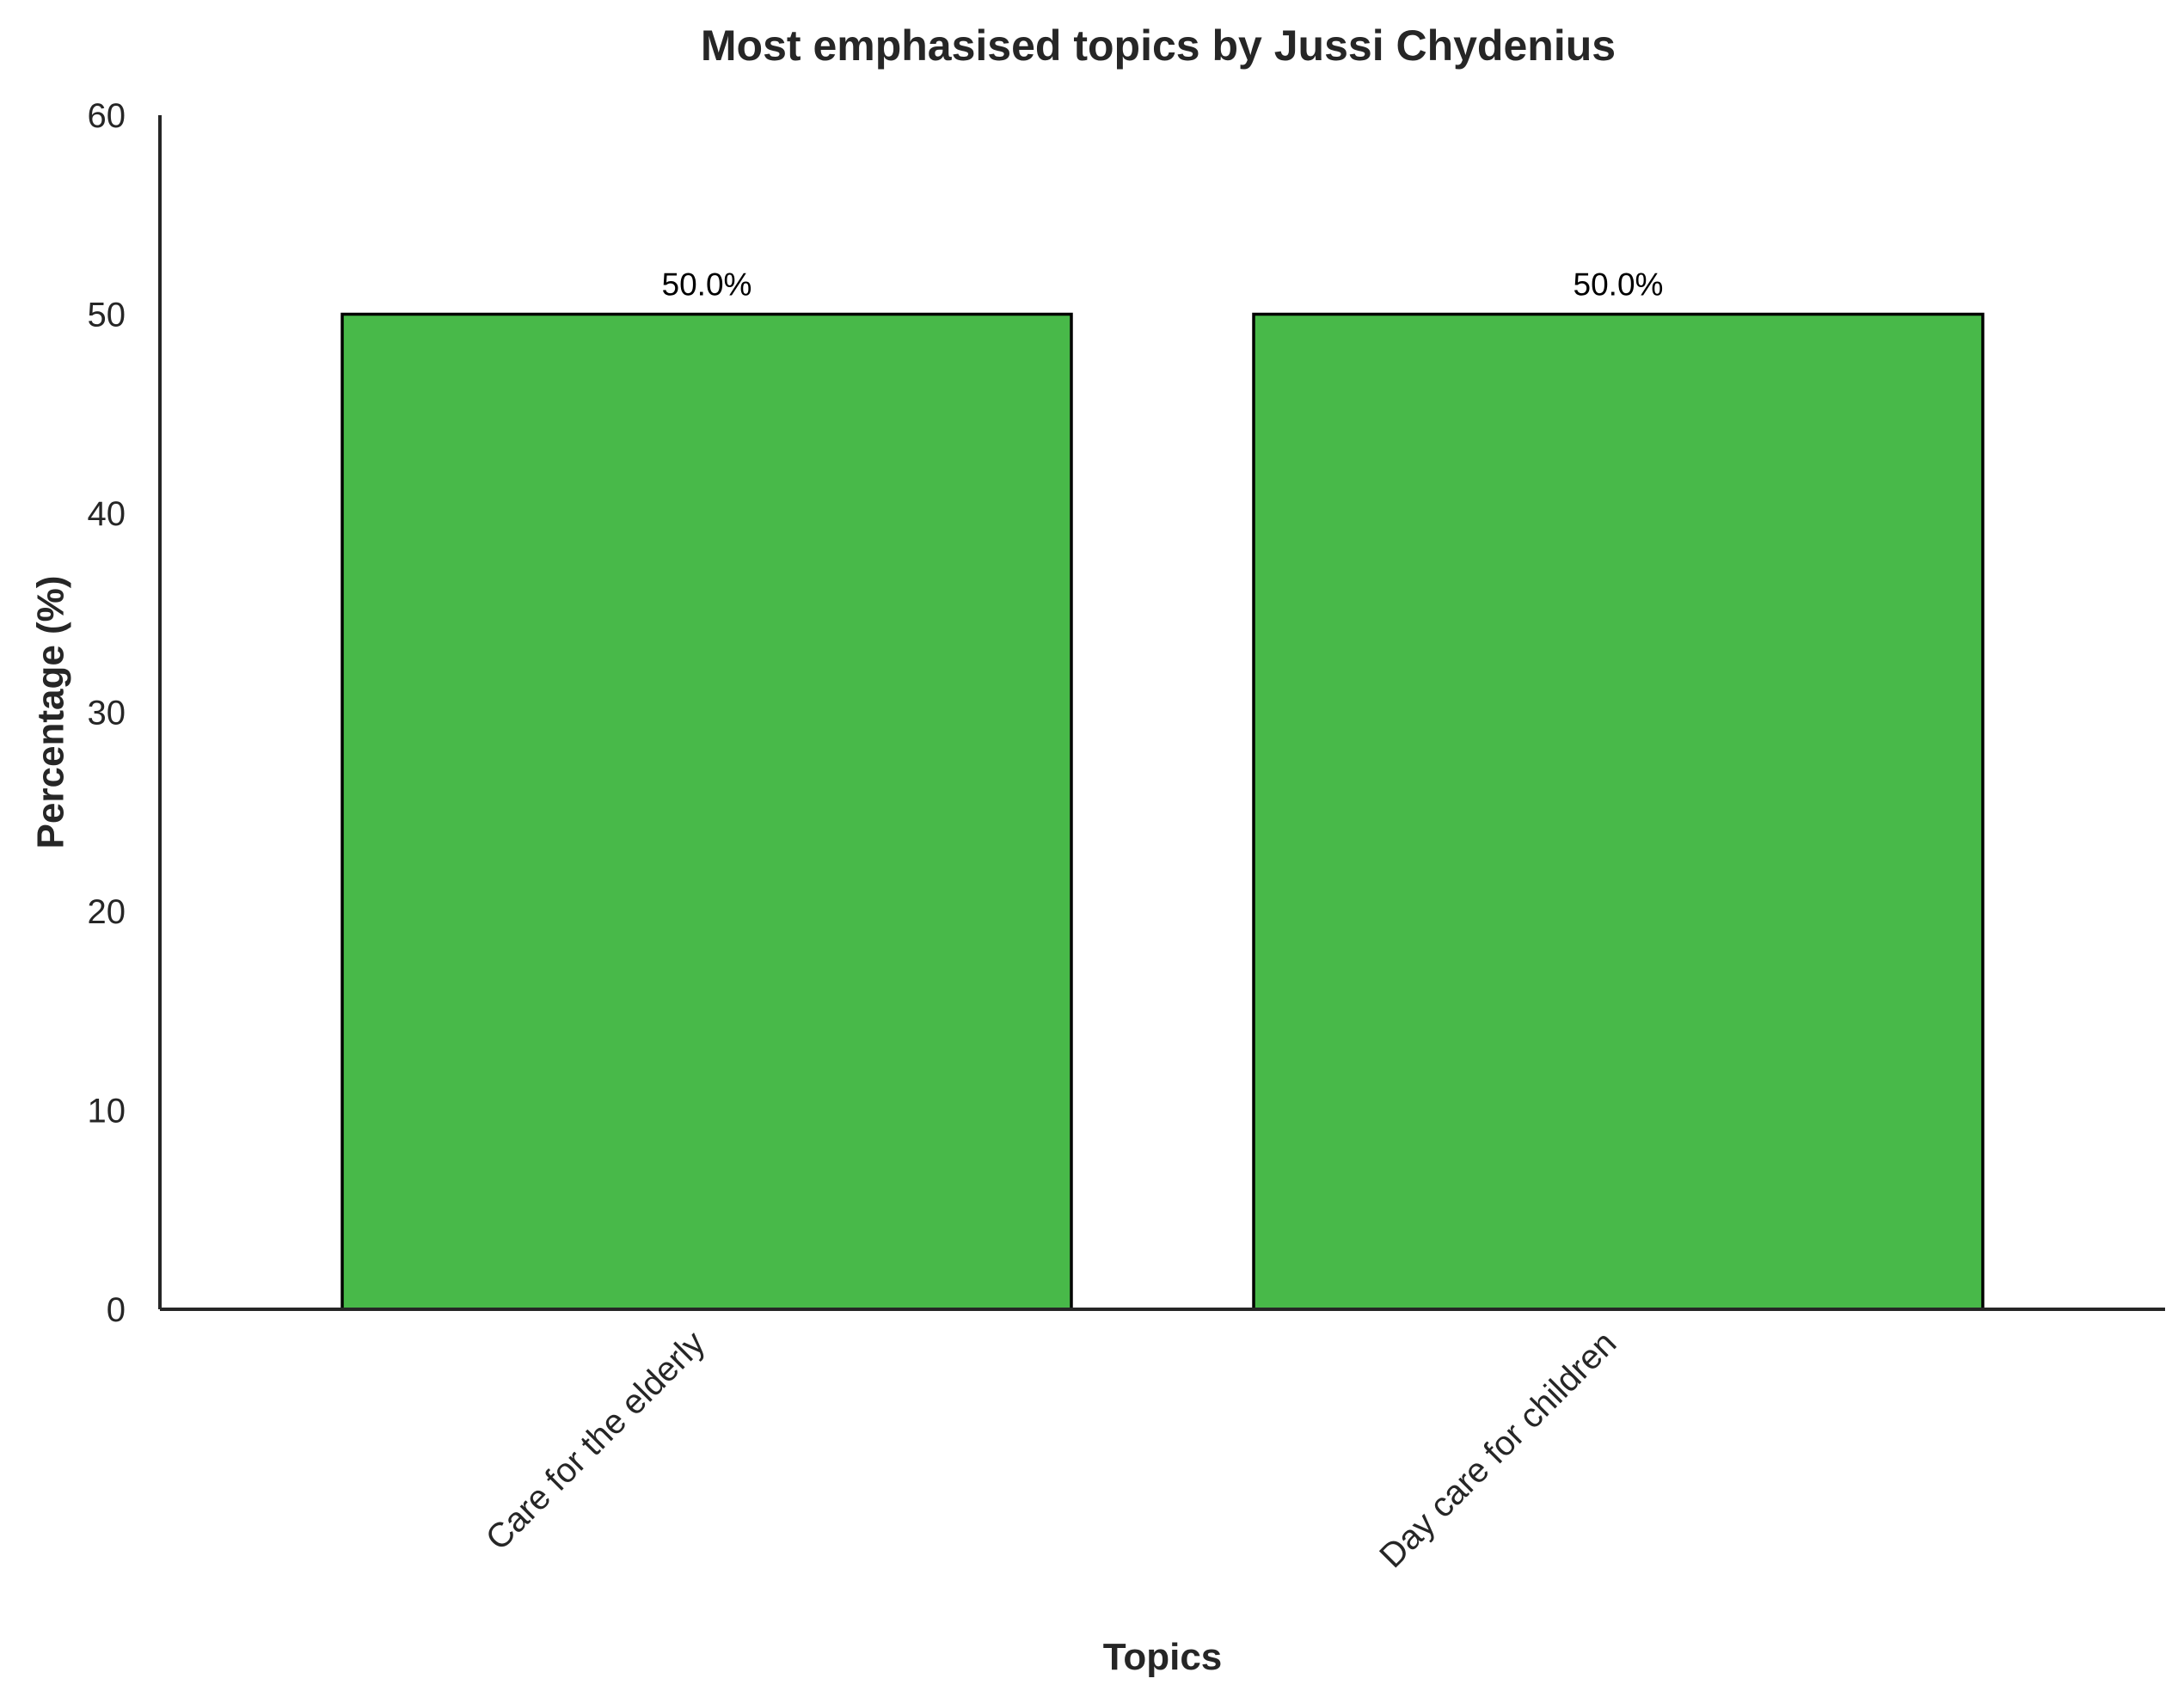 This screenshot has width=2184, height=1703. I want to click on x-tick-label: Day care for children, so click(1497, 1449).